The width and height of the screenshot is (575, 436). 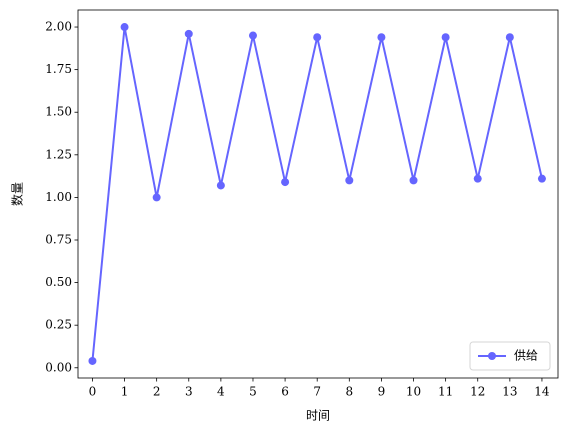 I want to click on x-tick-label: 3, so click(x=189, y=392).